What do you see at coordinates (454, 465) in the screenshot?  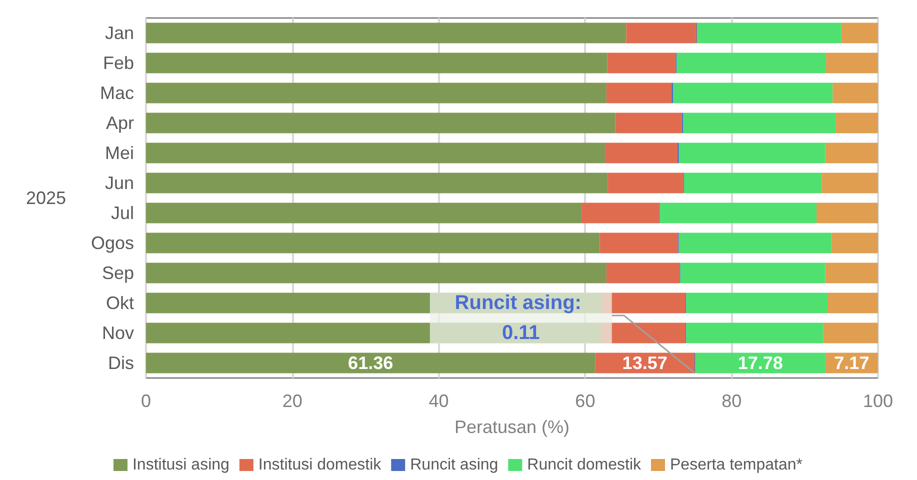 I see `legend-label: Runcit asing` at bounding box center [454, 465].